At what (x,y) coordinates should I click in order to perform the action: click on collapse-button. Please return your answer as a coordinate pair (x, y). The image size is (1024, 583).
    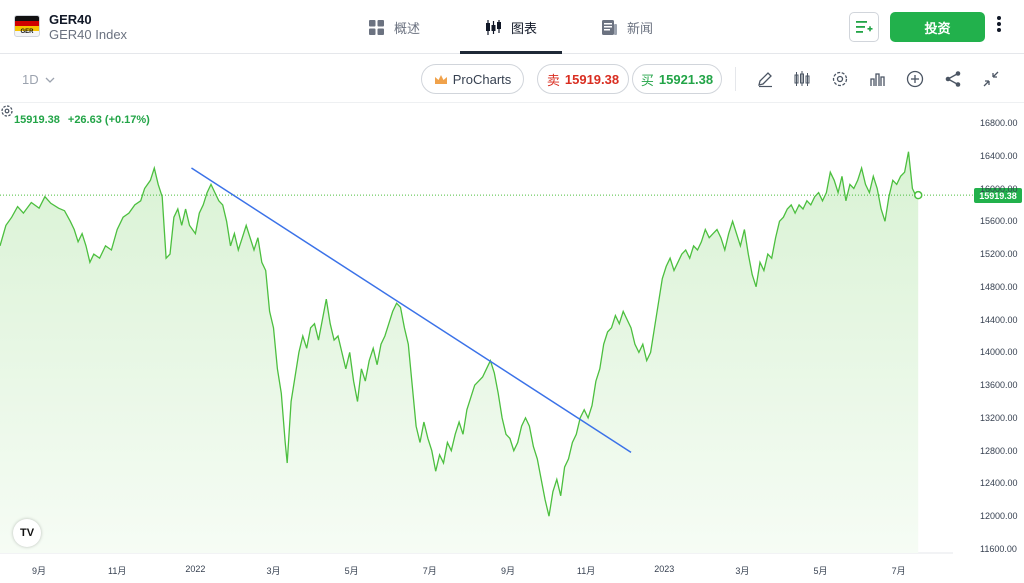
    Looking at the image, I should click on (991, 79).